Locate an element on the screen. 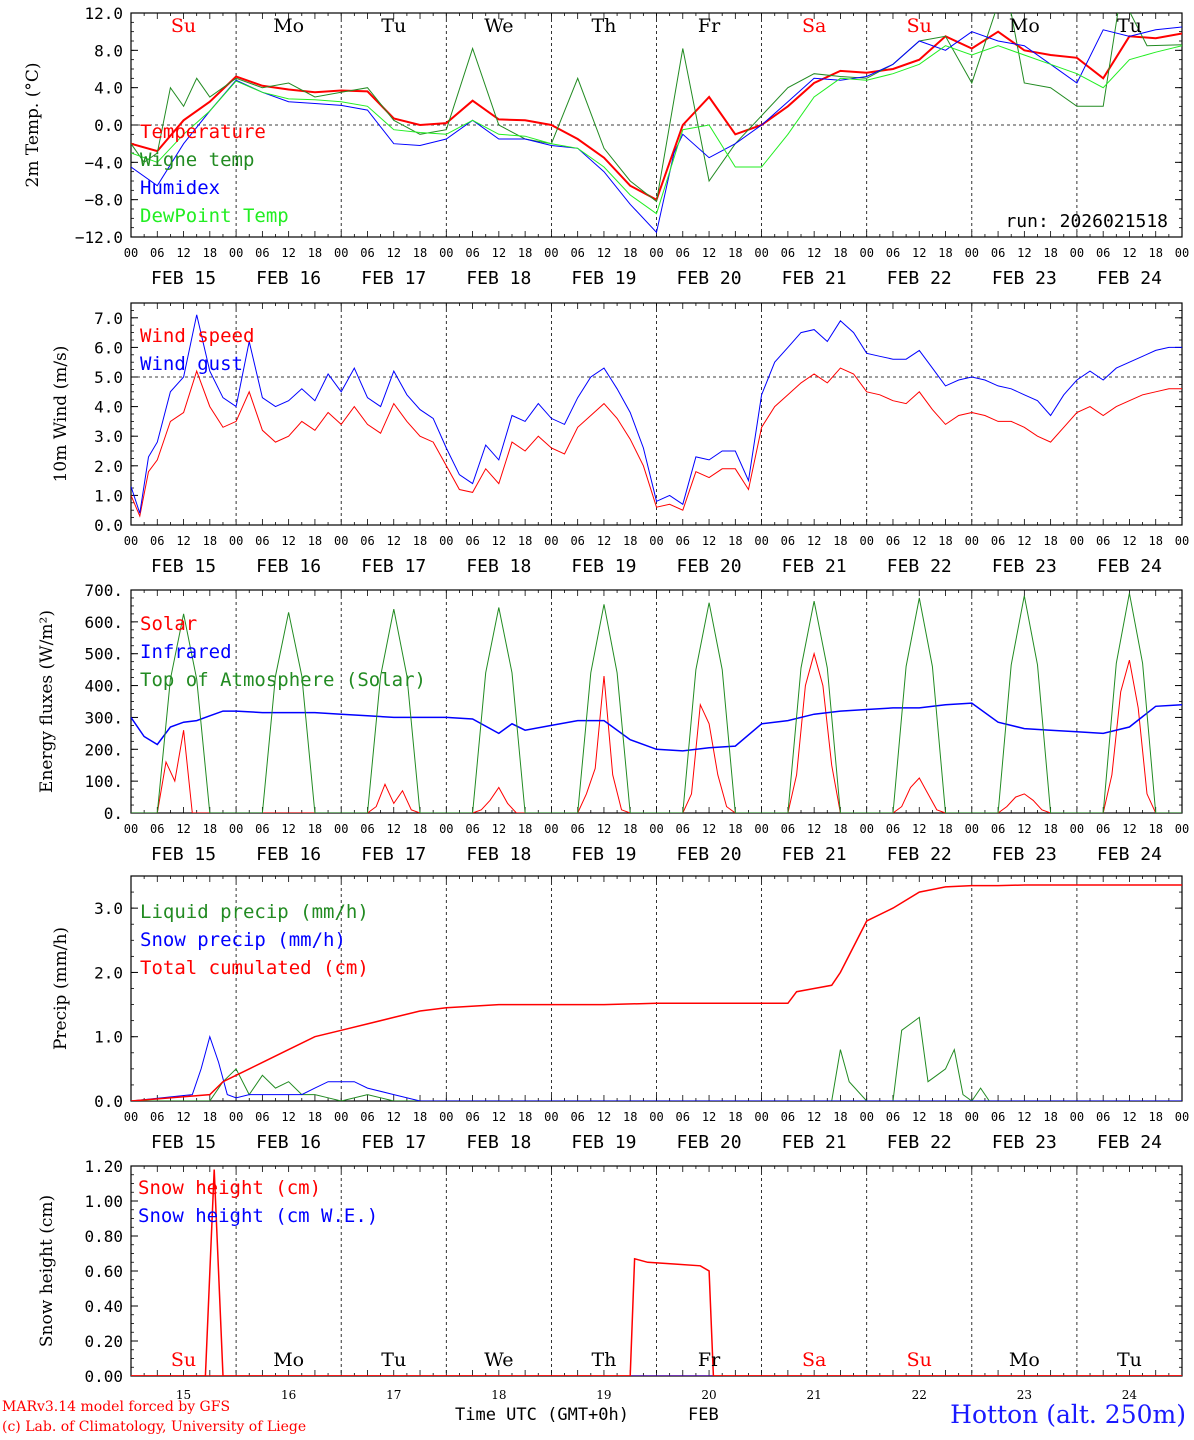 Image resolution: width=1194 pixels, height=1440 pixels. weekday-label-bottom: Fr is located at coordinates (709, 1360).